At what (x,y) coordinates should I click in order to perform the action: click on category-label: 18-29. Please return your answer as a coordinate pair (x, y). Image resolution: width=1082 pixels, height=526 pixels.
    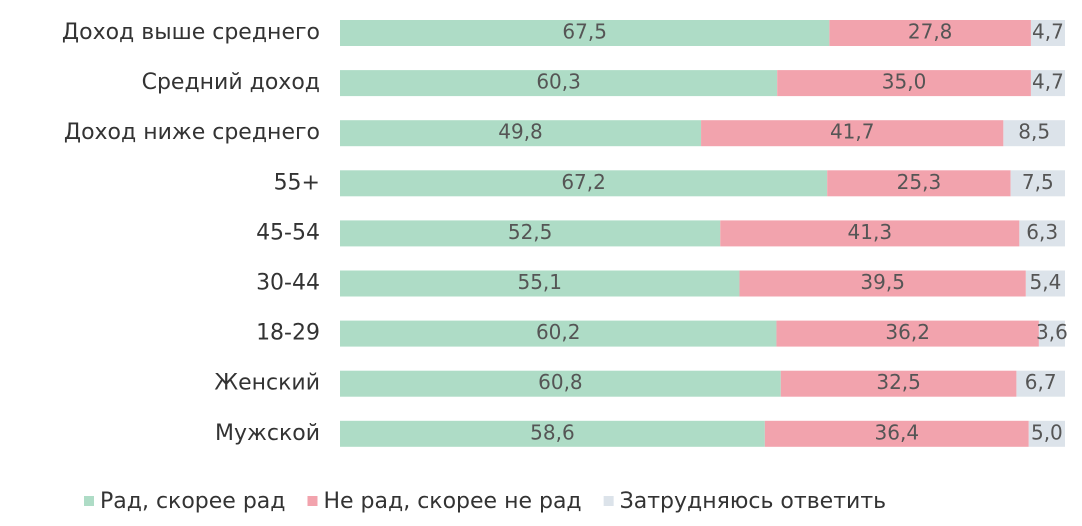
    Looking at the image, I should click on (288, 333).